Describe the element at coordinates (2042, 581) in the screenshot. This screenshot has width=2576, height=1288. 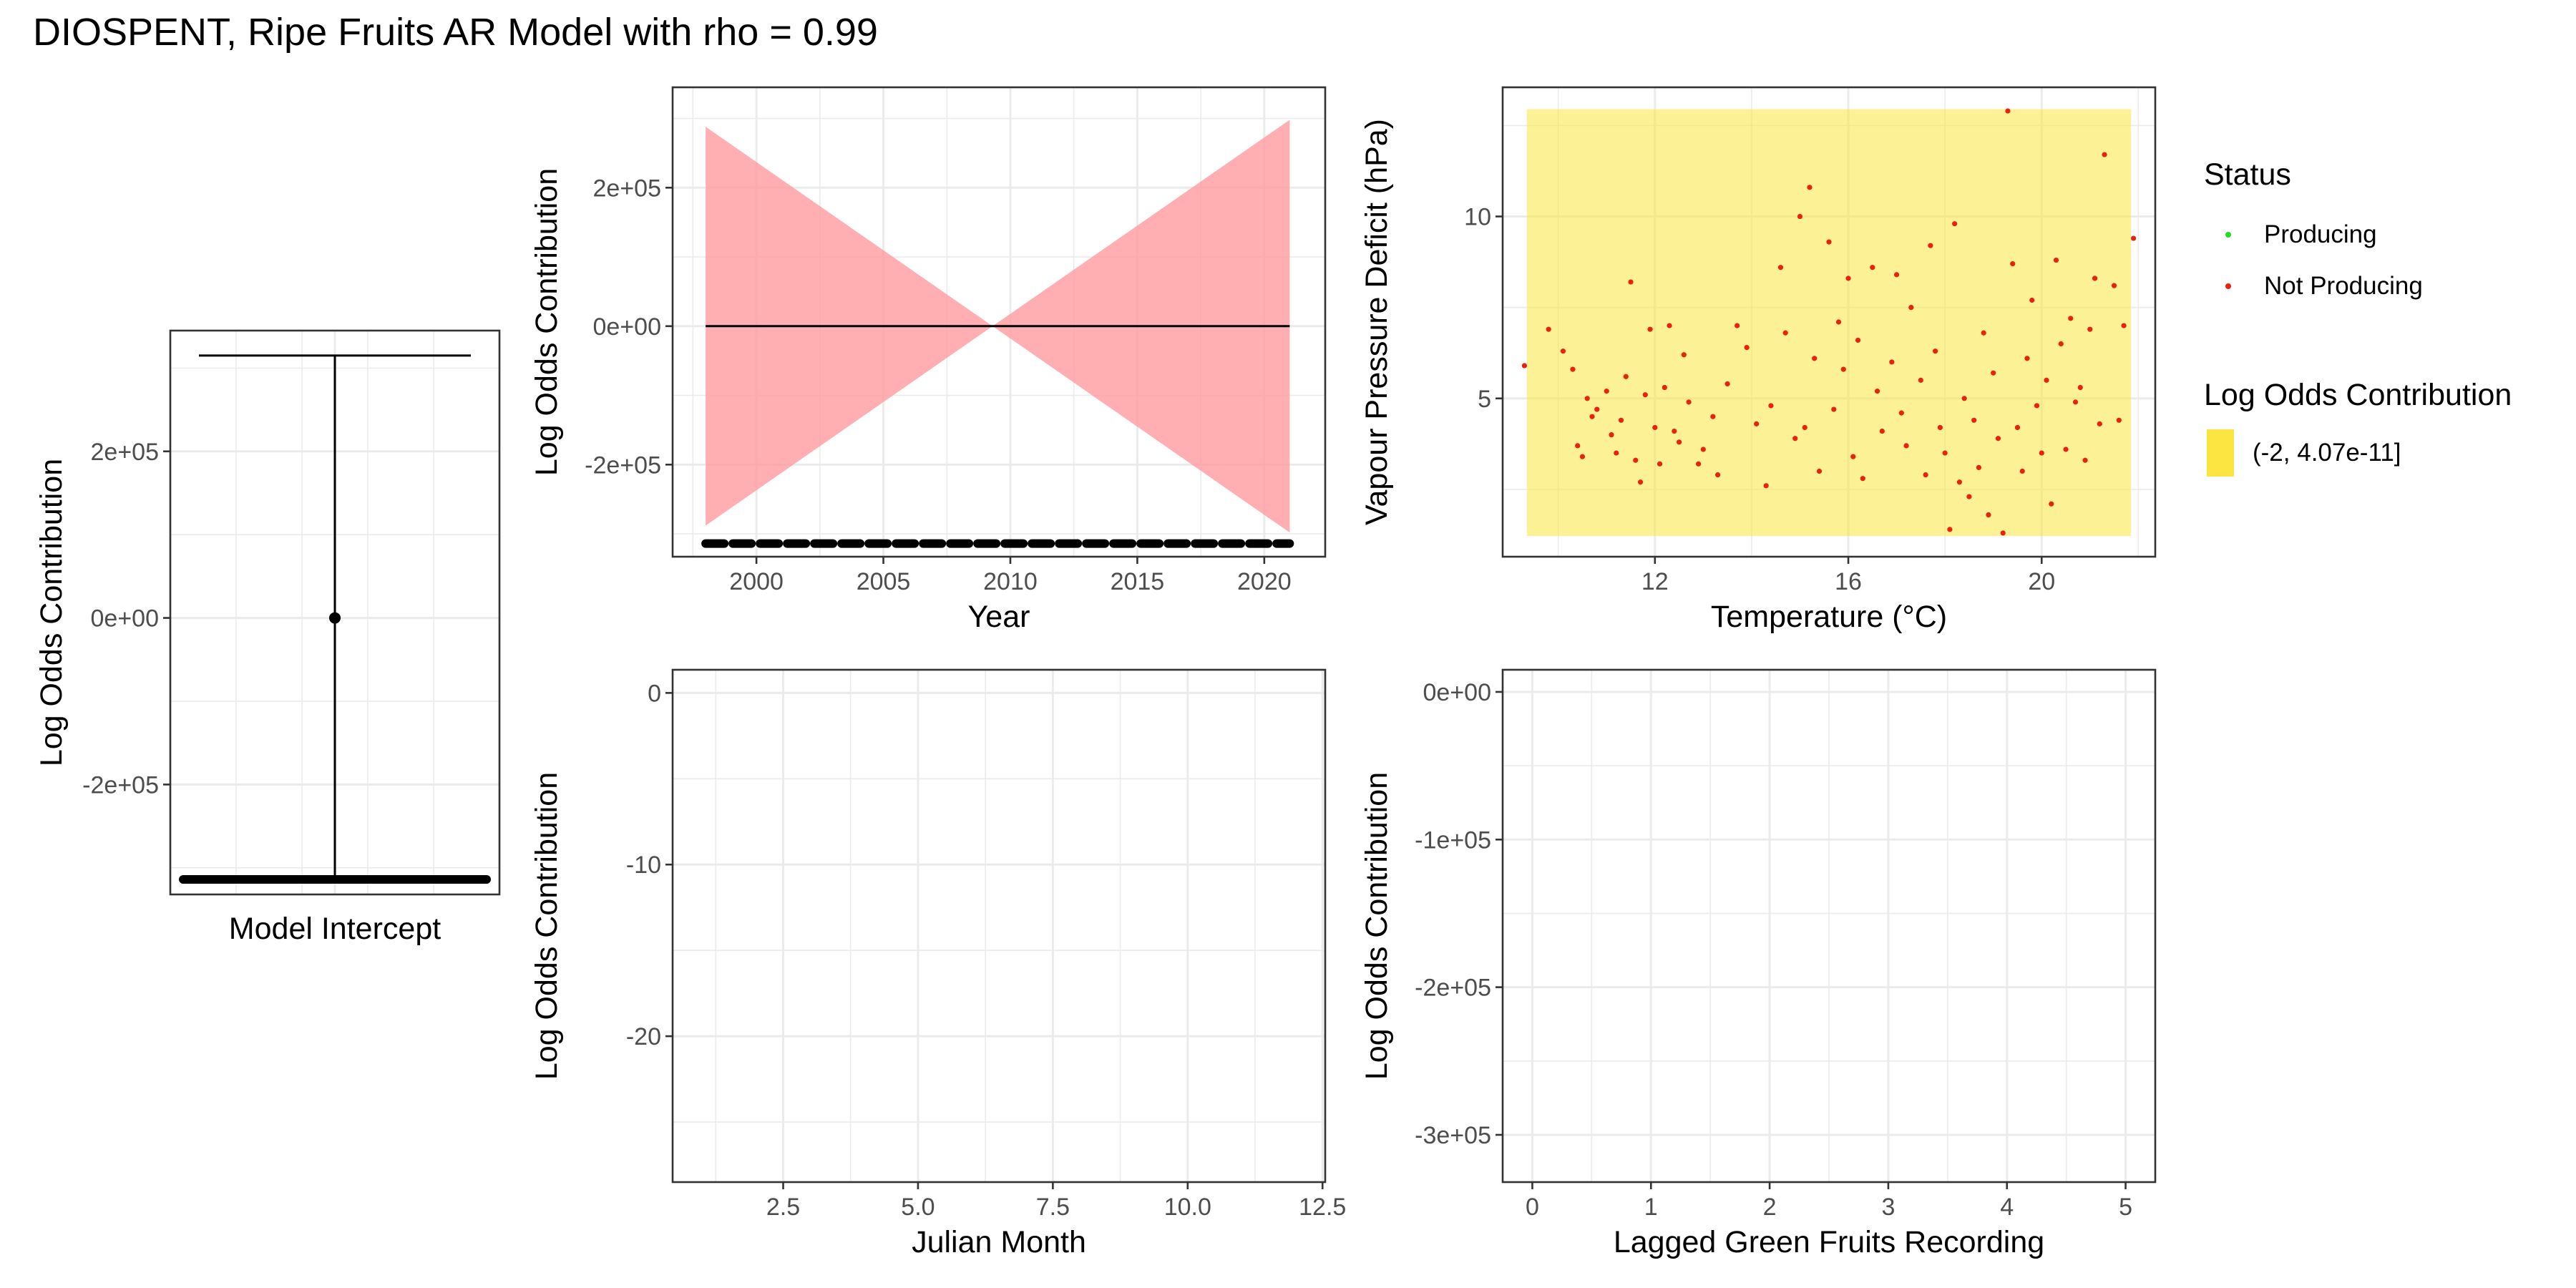
I see `climate-xtick-label-2: 20` at that location.